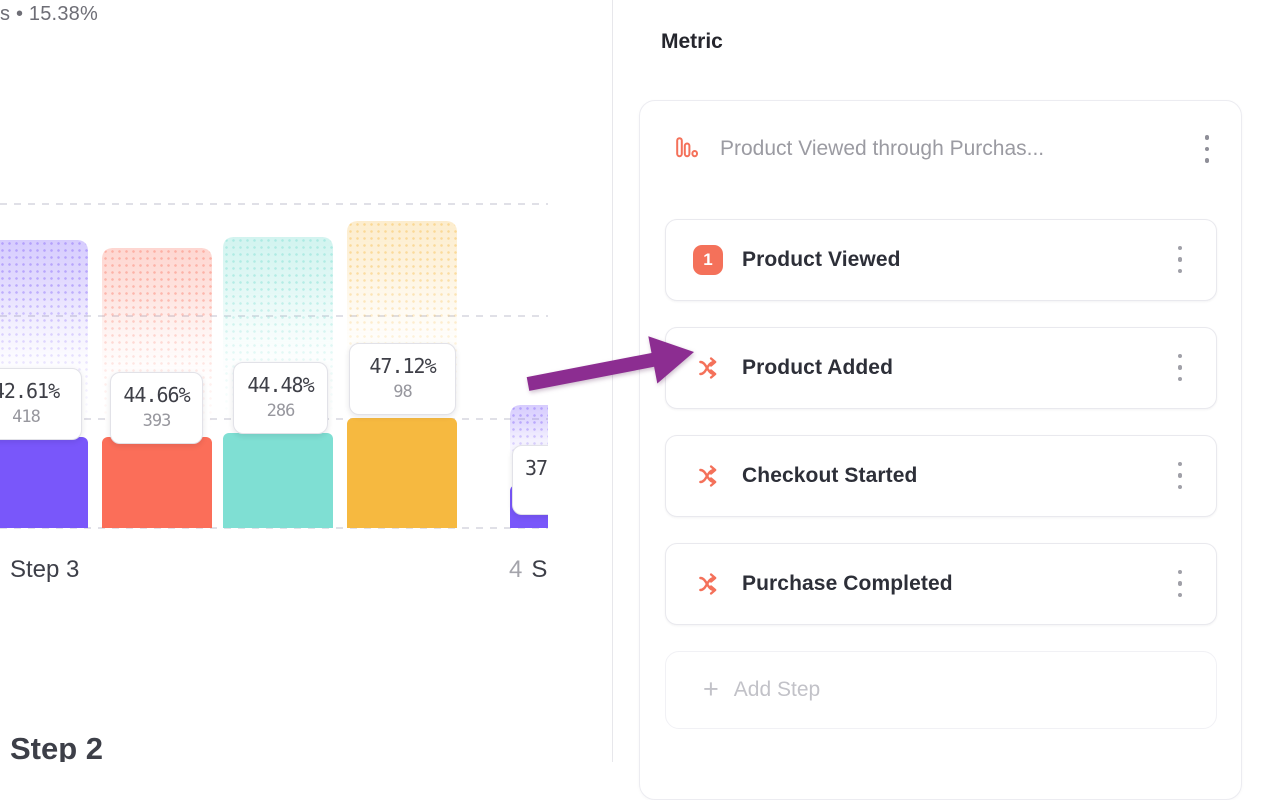 The height and width of the screenshot is (800, 1264). I want to click on pct-label: 44.66%, so click(156, 395).